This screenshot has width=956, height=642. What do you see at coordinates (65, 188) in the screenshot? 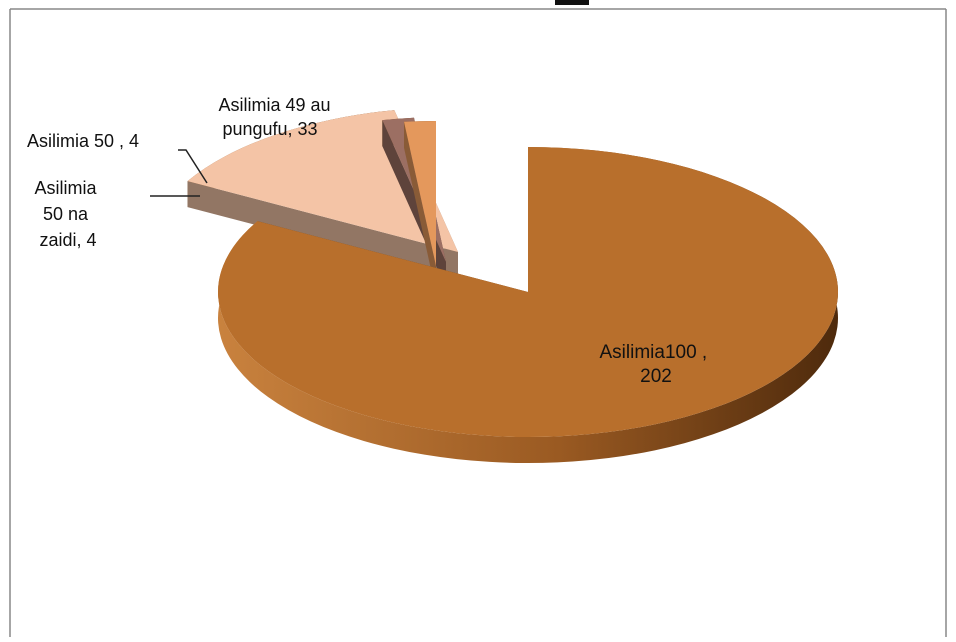
I see `data-label-asilimia-50-na-zaidi-line1: Asilimia` at bounding box center [65, 188].